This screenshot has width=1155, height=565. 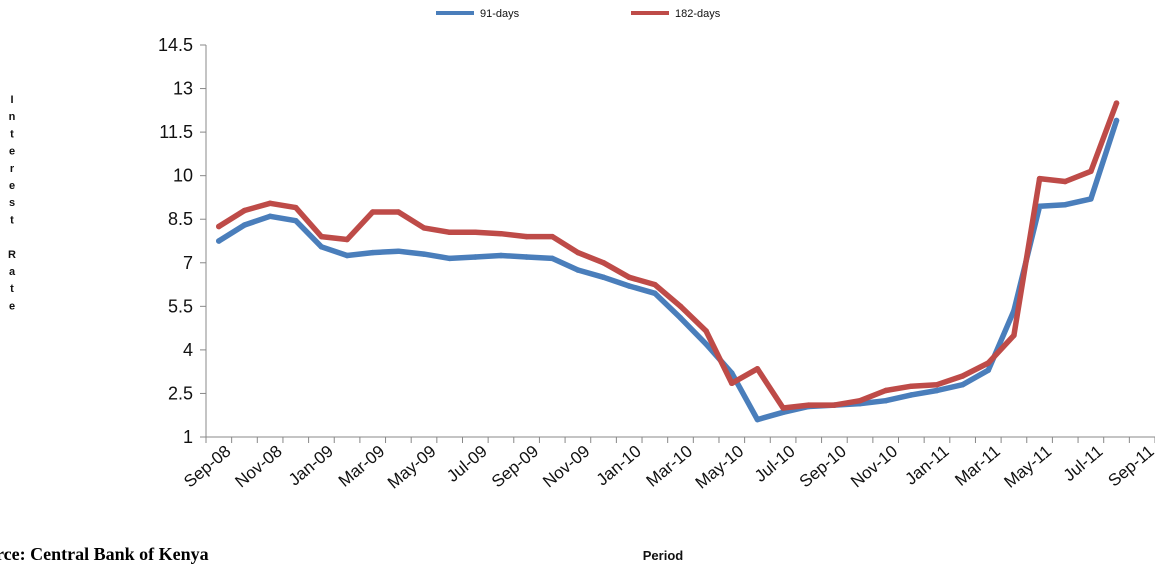 What do you see at coordinates (180, 306) in the screenshot?
I see `y-tick-label: 5.5` at bounding box center [180, 306].